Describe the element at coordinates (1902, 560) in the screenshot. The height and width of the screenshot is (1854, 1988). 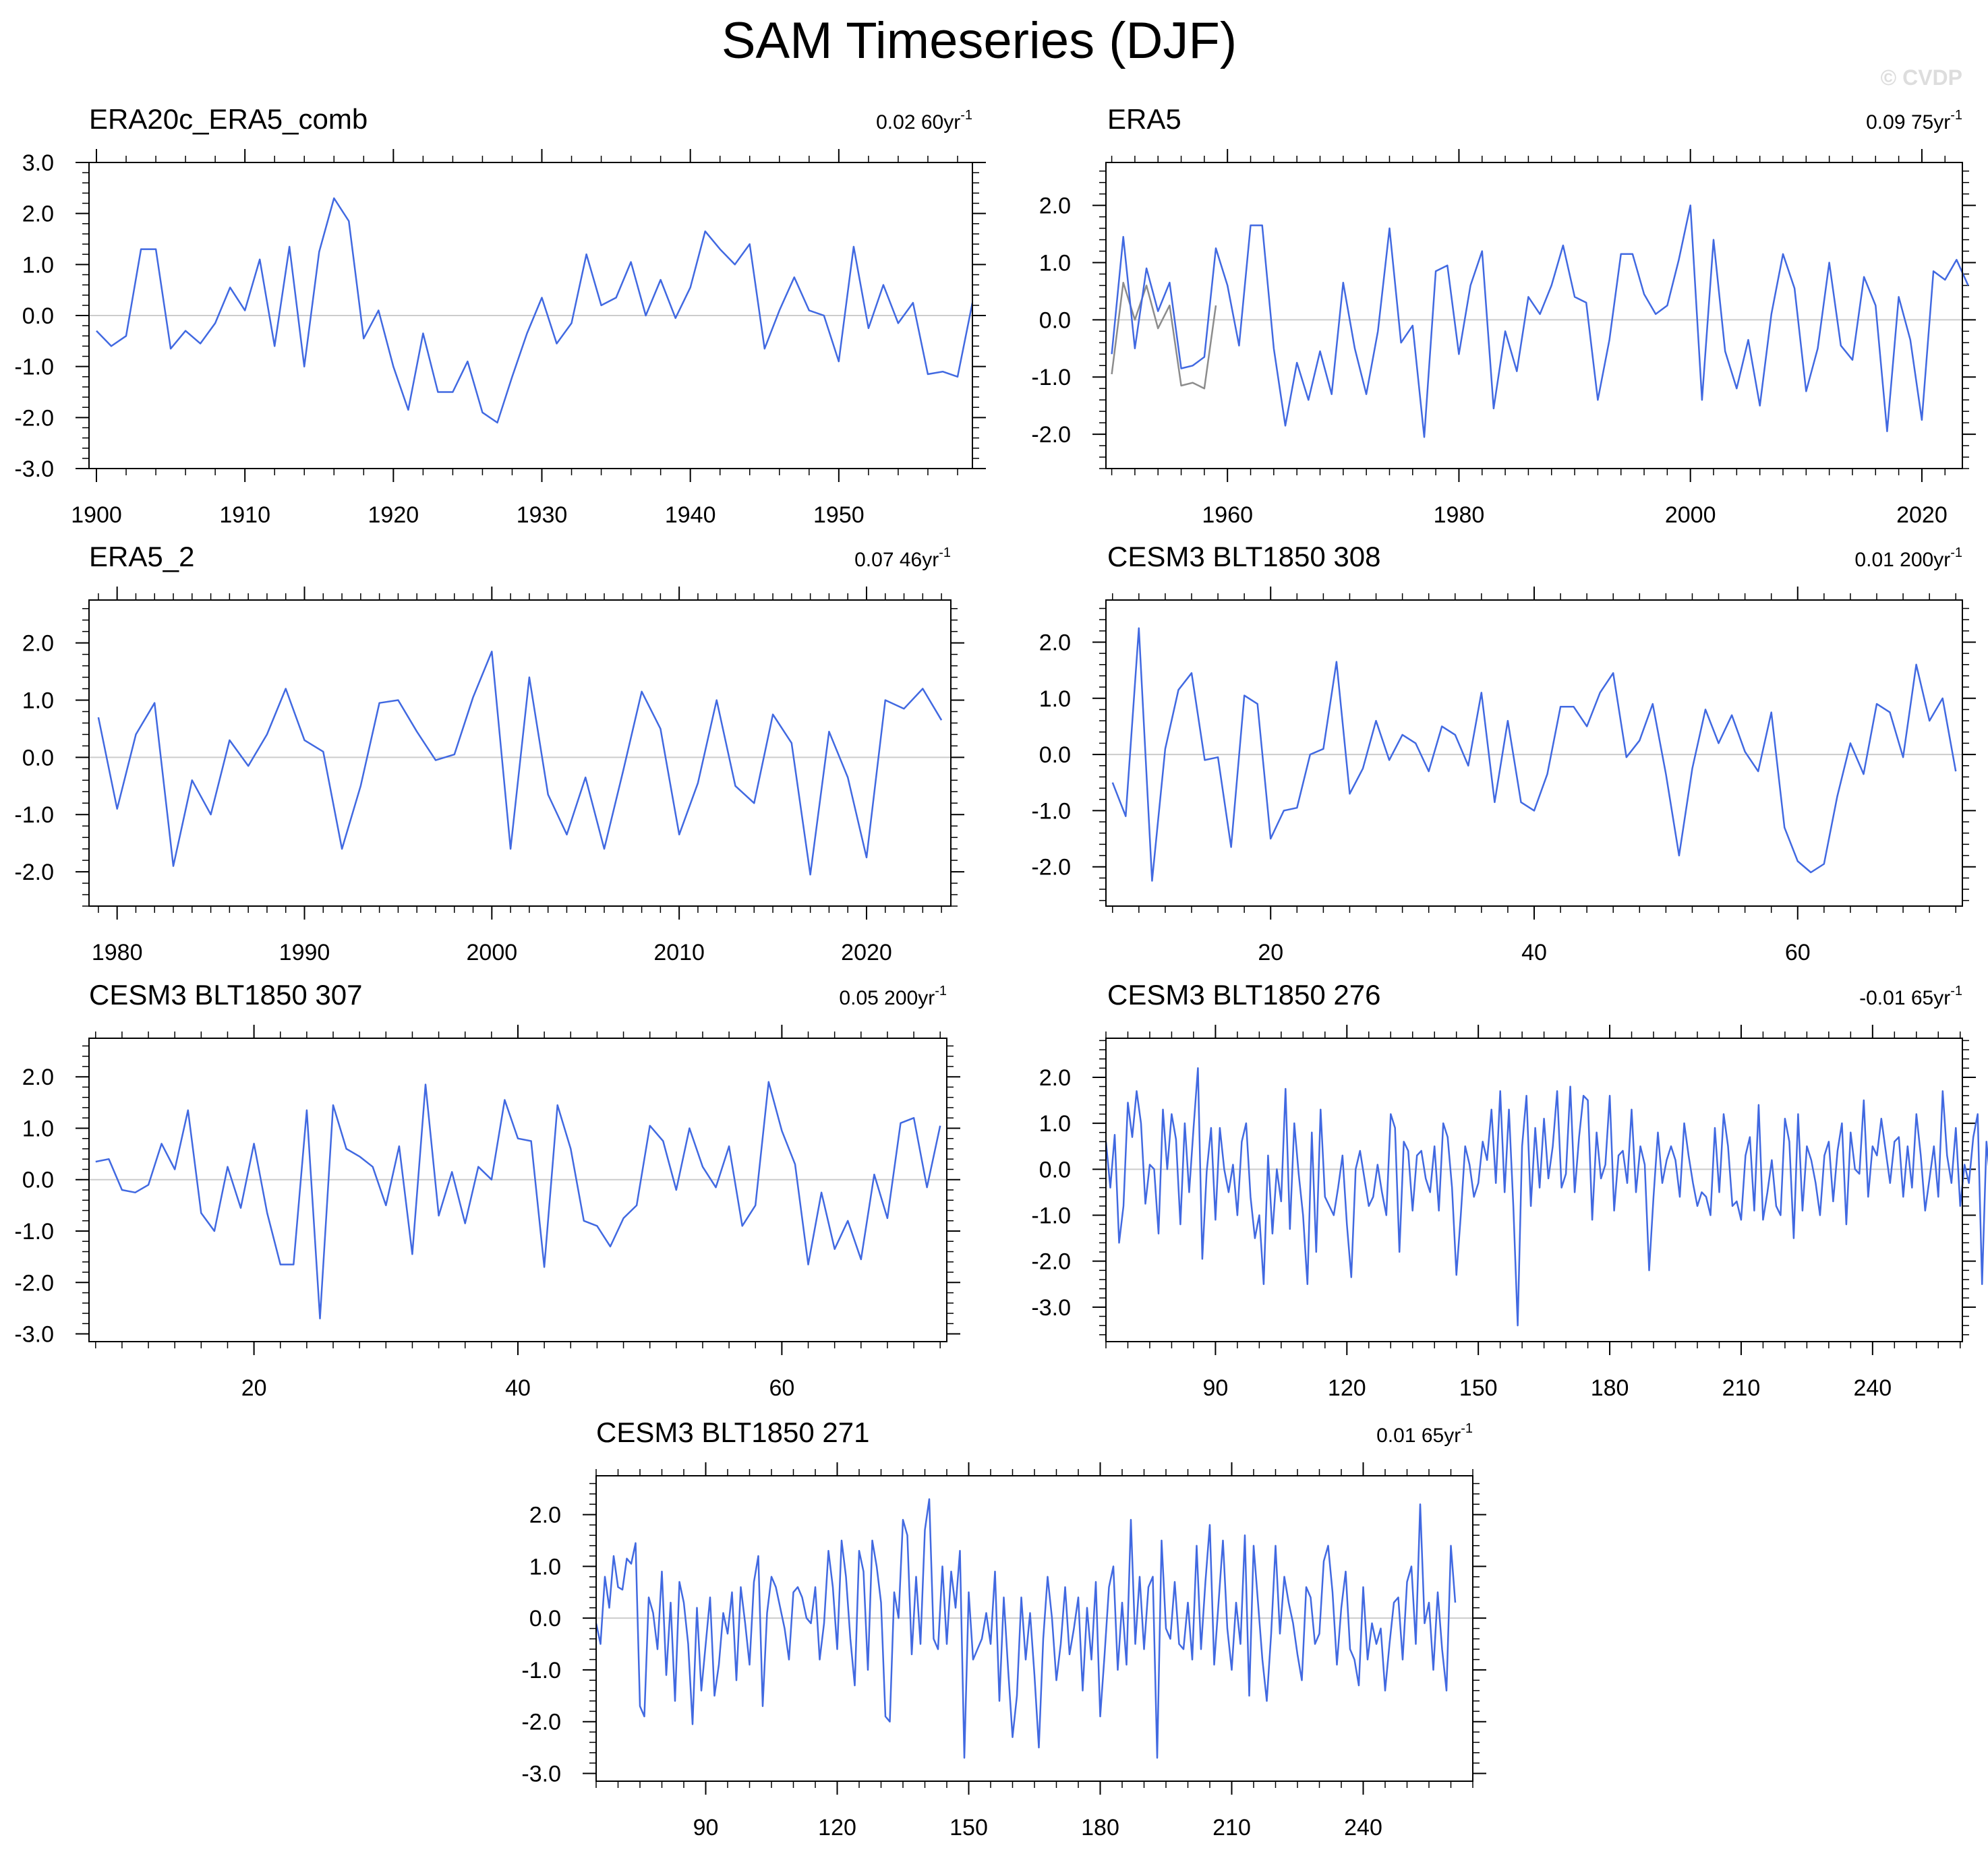
I see `trend-value: 0.01 200yr` at that location.